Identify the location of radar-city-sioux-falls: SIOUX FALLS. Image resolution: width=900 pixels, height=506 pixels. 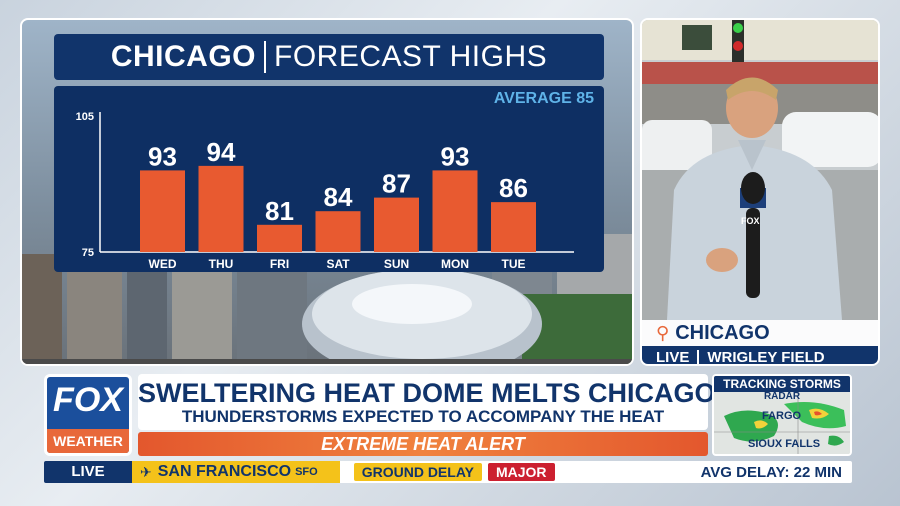
(784, 444).